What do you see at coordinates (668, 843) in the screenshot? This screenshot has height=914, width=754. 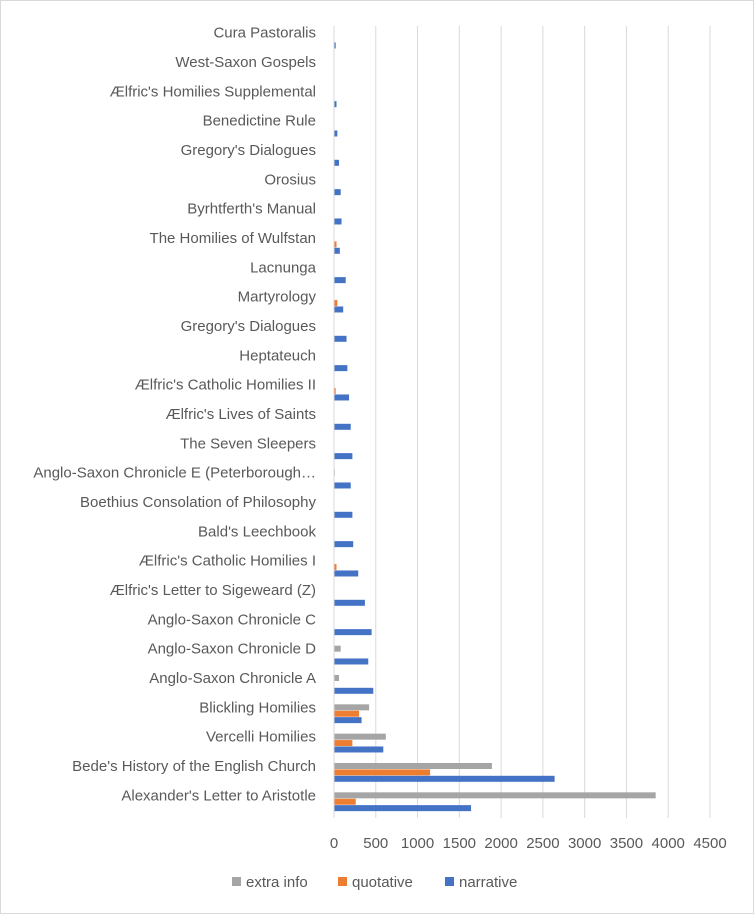 I see `x-tick-label: 4000` at bounding box center [668, 843].